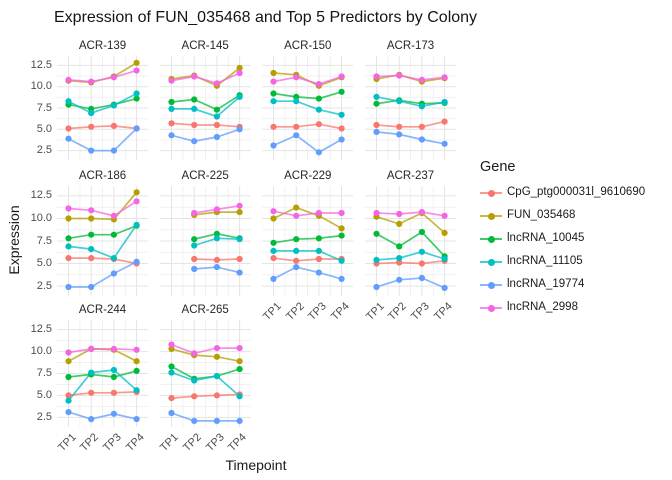 The image size is (672, 480). Describe the element at coordinates (102, 310) in the screenshot. I see `facet-strip-label: ACR-244` at that location.